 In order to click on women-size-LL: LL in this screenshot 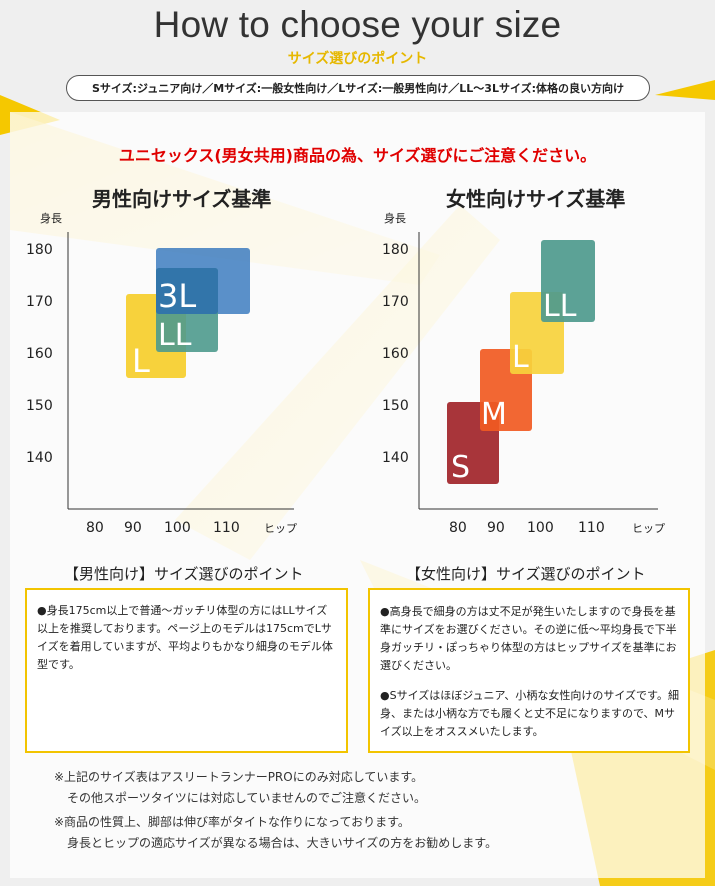, I will do `click(568, 282)`.